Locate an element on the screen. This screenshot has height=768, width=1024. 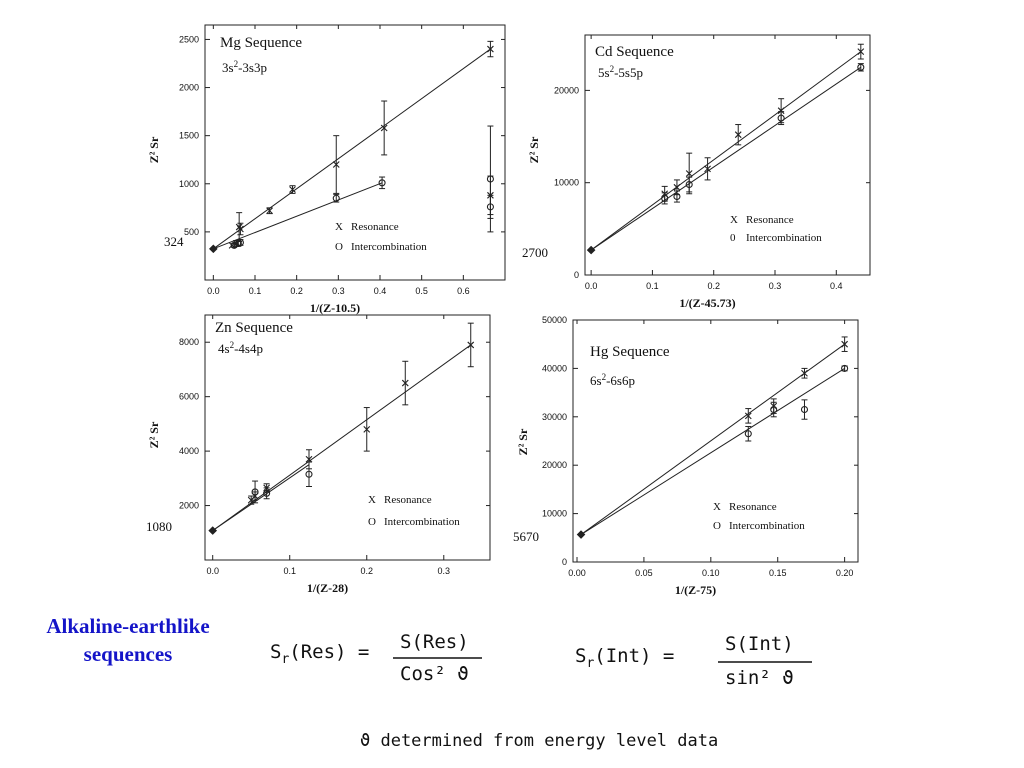
zn-y-tick-label: 8000 is located at coordinates (189, 342).